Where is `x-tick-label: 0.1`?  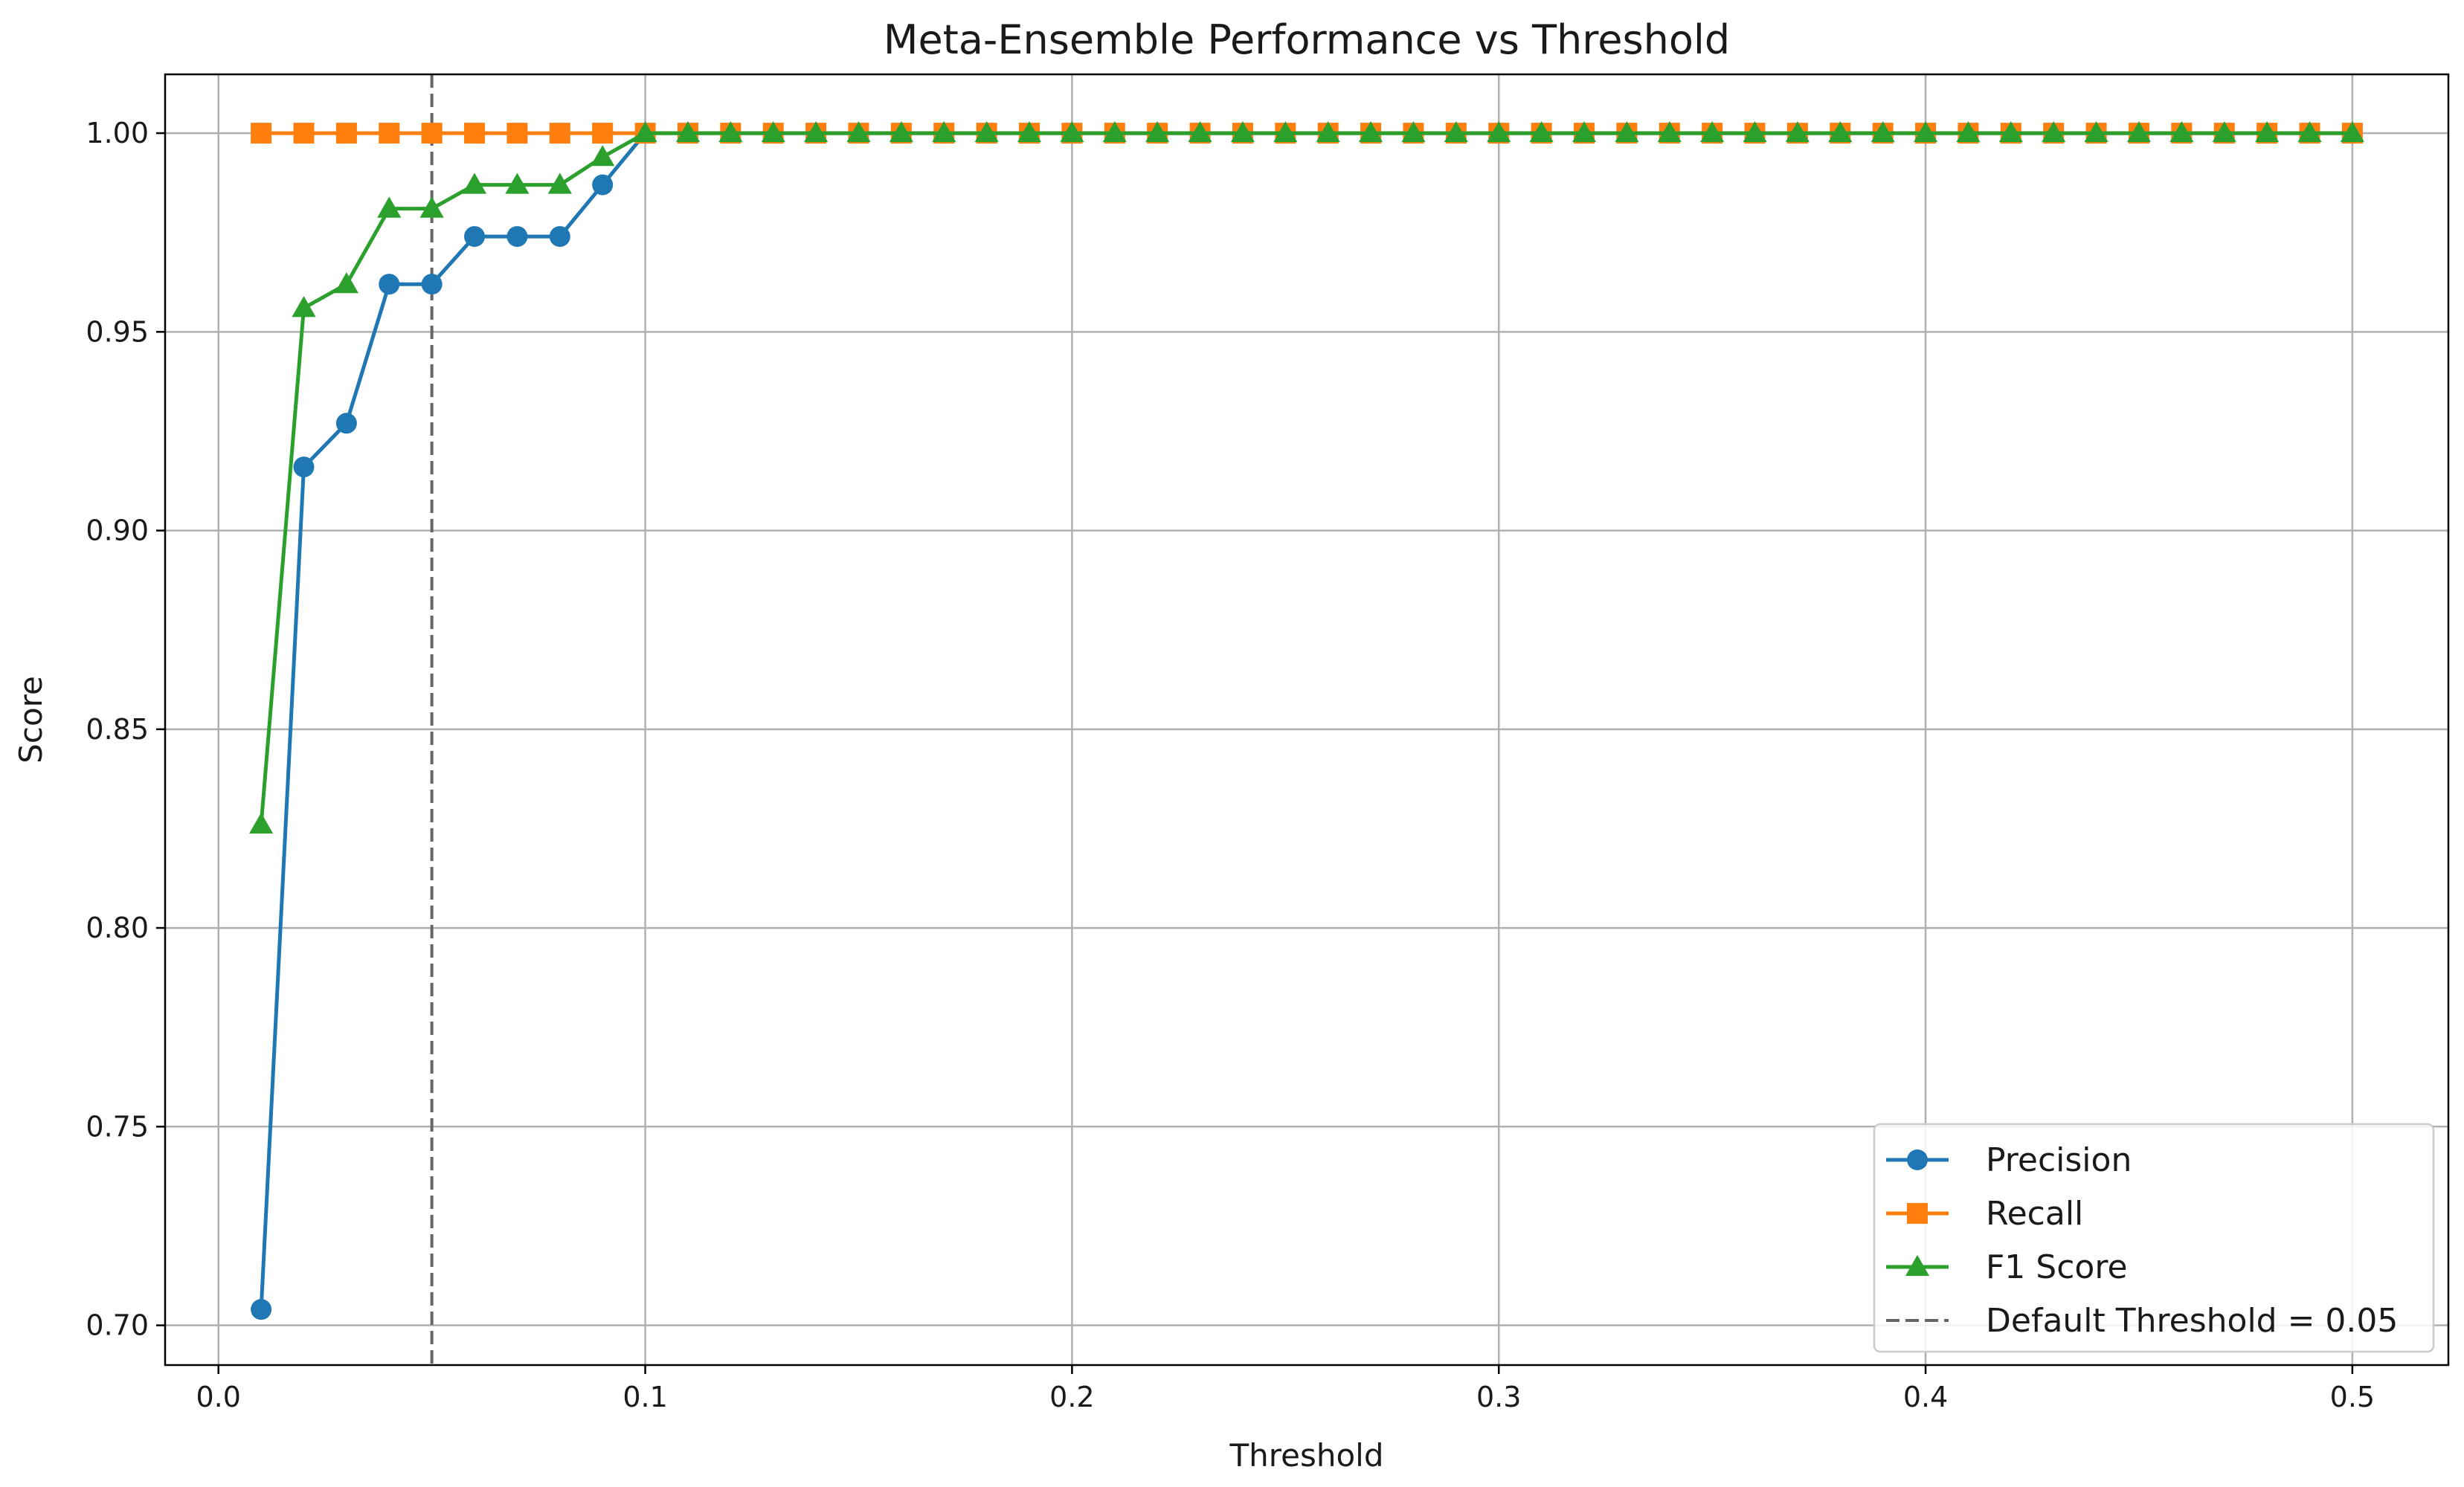 x-tick-label: 0.1 is located at coordinates (645, 1397).